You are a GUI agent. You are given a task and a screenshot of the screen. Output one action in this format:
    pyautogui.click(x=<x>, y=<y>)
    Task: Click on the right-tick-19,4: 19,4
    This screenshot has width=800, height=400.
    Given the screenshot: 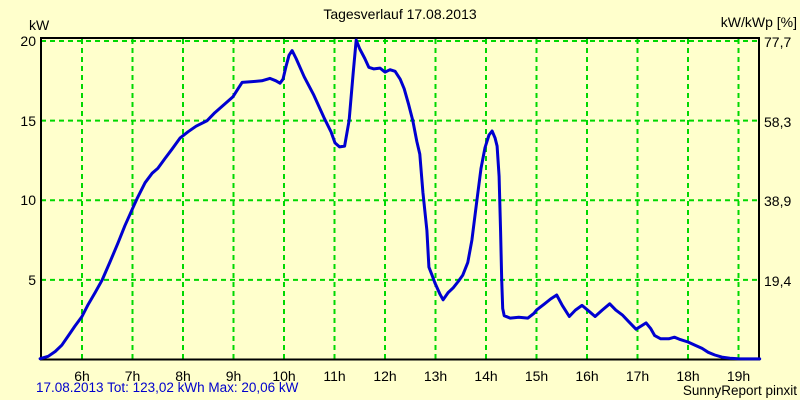 What is the action you would take?
    pyautogui.click(x=778, y=280)
    